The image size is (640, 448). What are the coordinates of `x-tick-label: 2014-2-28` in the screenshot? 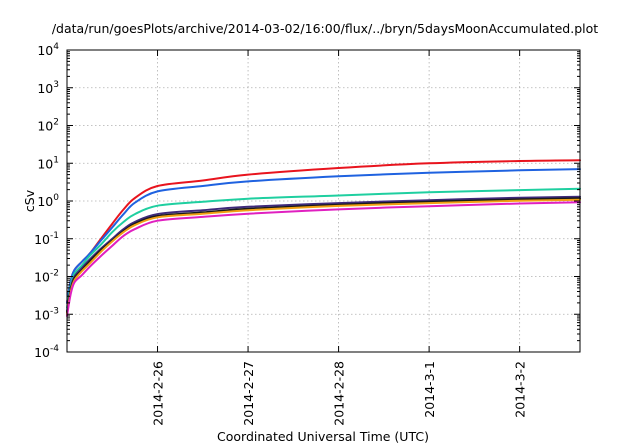 It's located at (339, 393).